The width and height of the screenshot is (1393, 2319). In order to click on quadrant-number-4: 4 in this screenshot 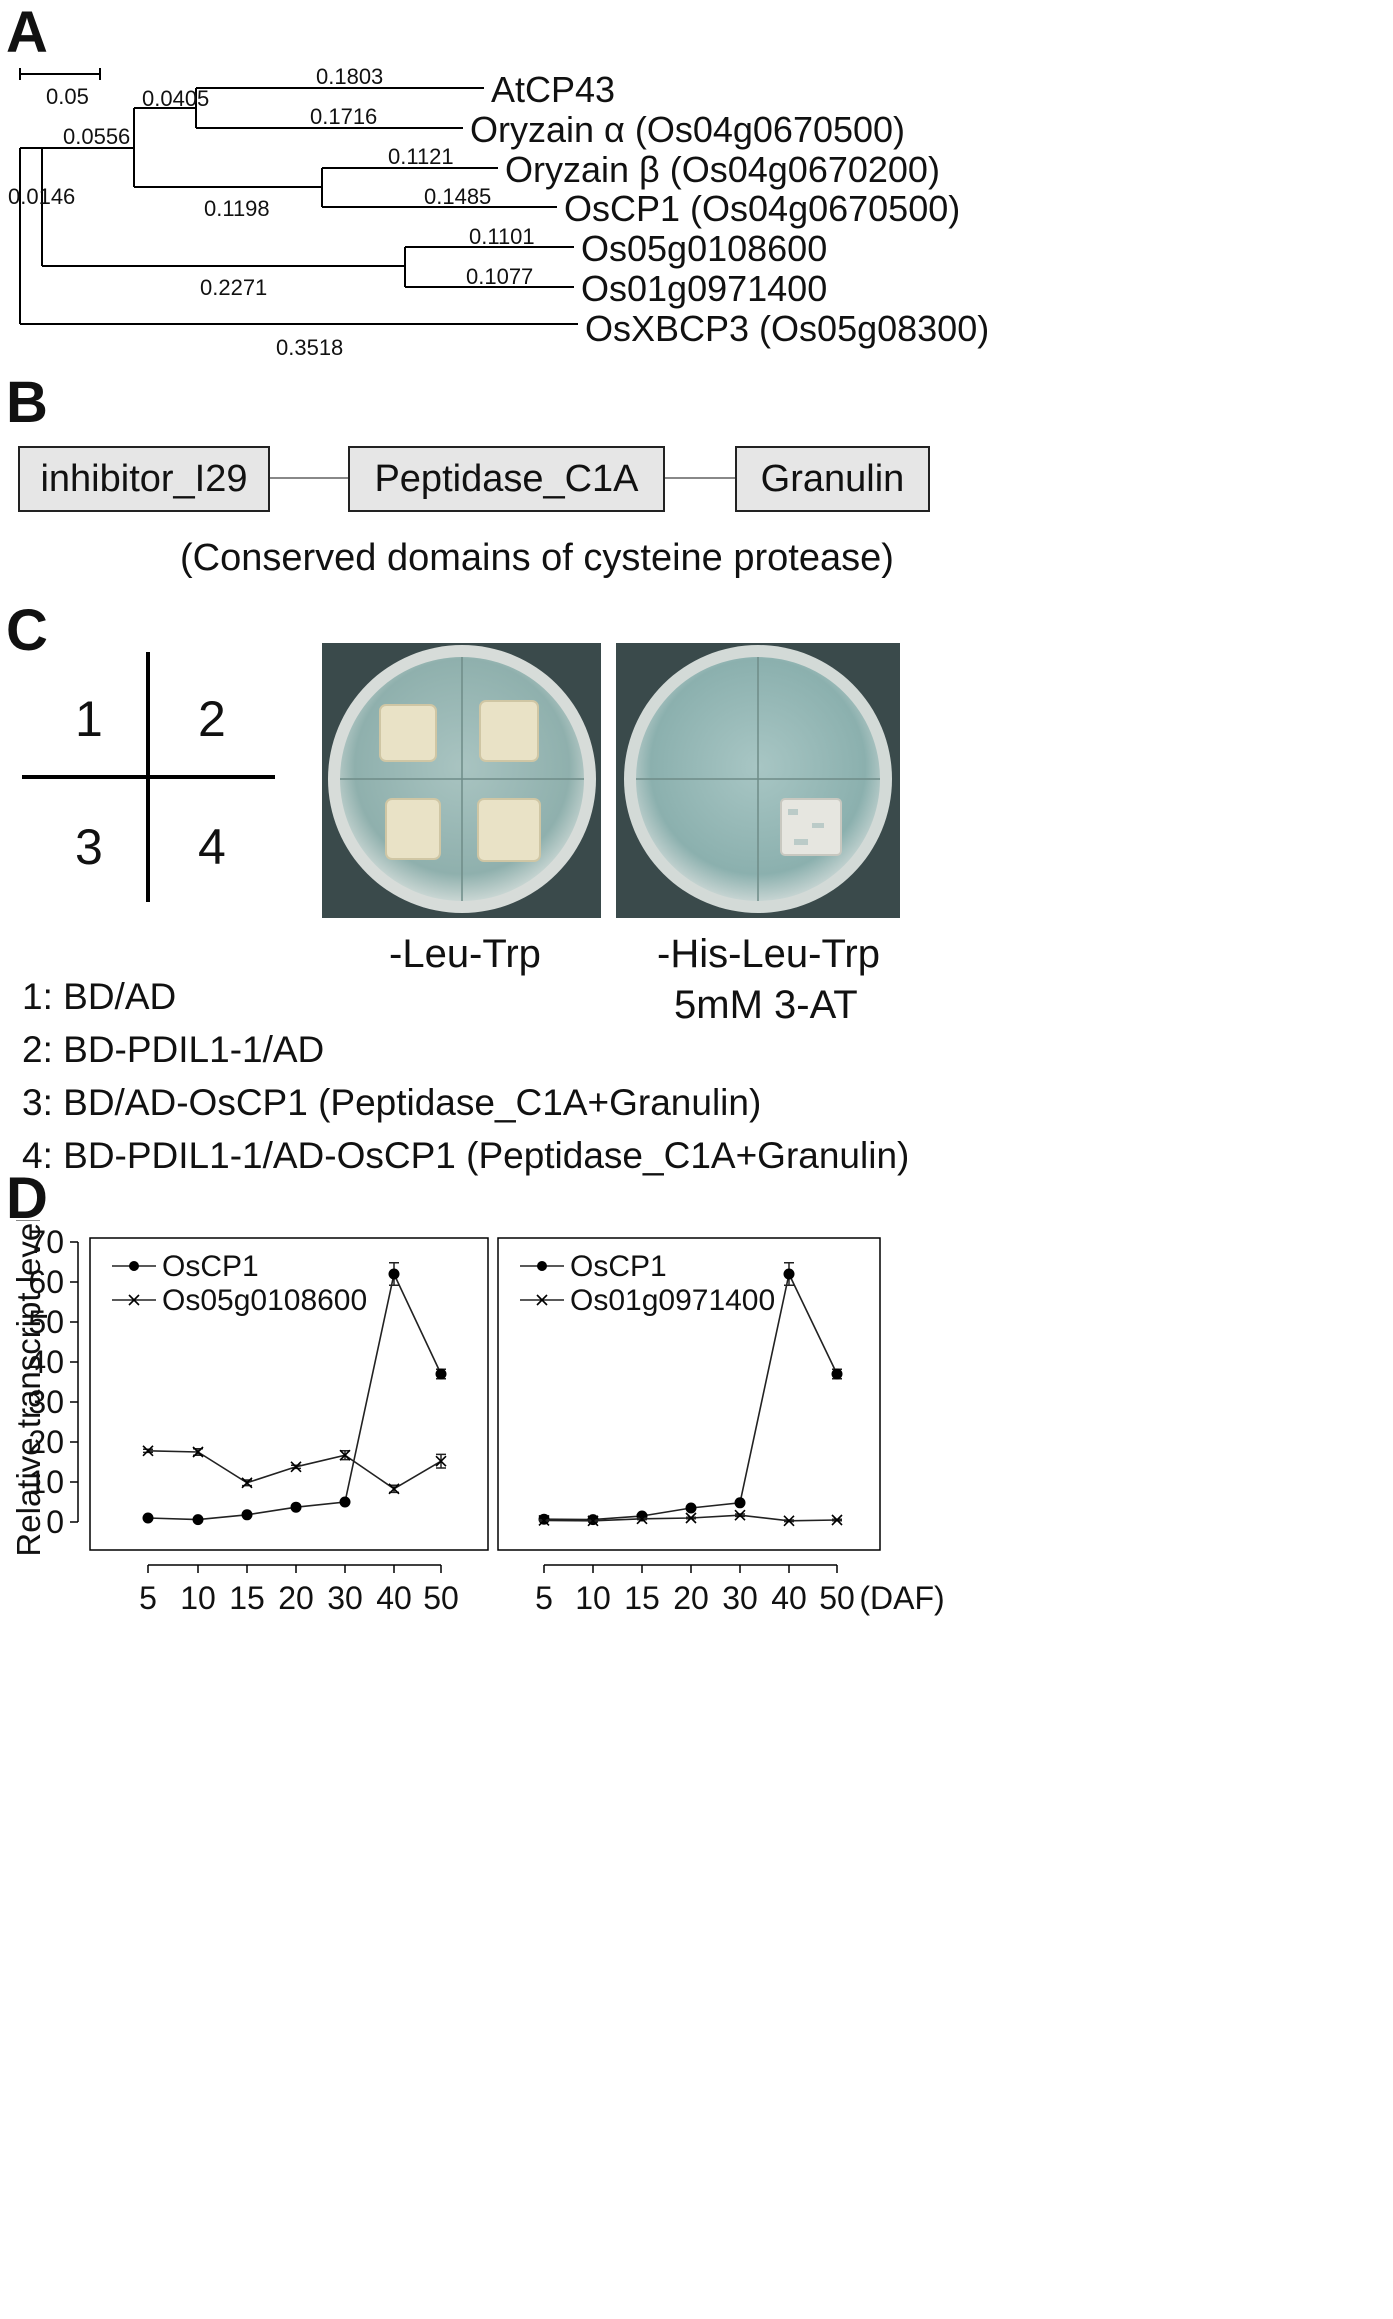, I will do `click(212, 847)`.